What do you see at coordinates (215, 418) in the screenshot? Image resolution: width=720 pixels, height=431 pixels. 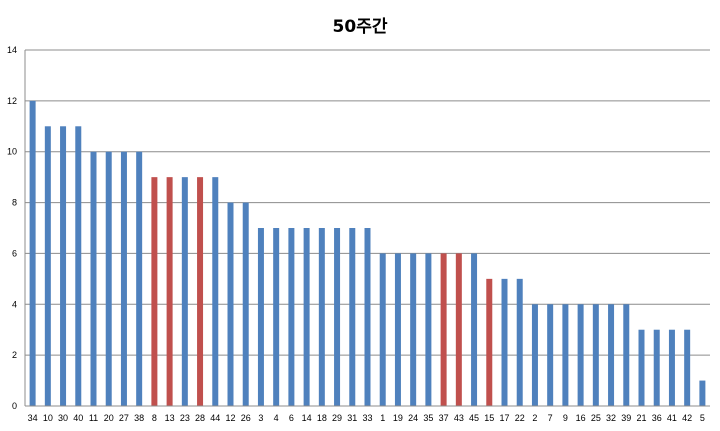 I see `x-tick-label: 44` at bounding box center [215, 418].